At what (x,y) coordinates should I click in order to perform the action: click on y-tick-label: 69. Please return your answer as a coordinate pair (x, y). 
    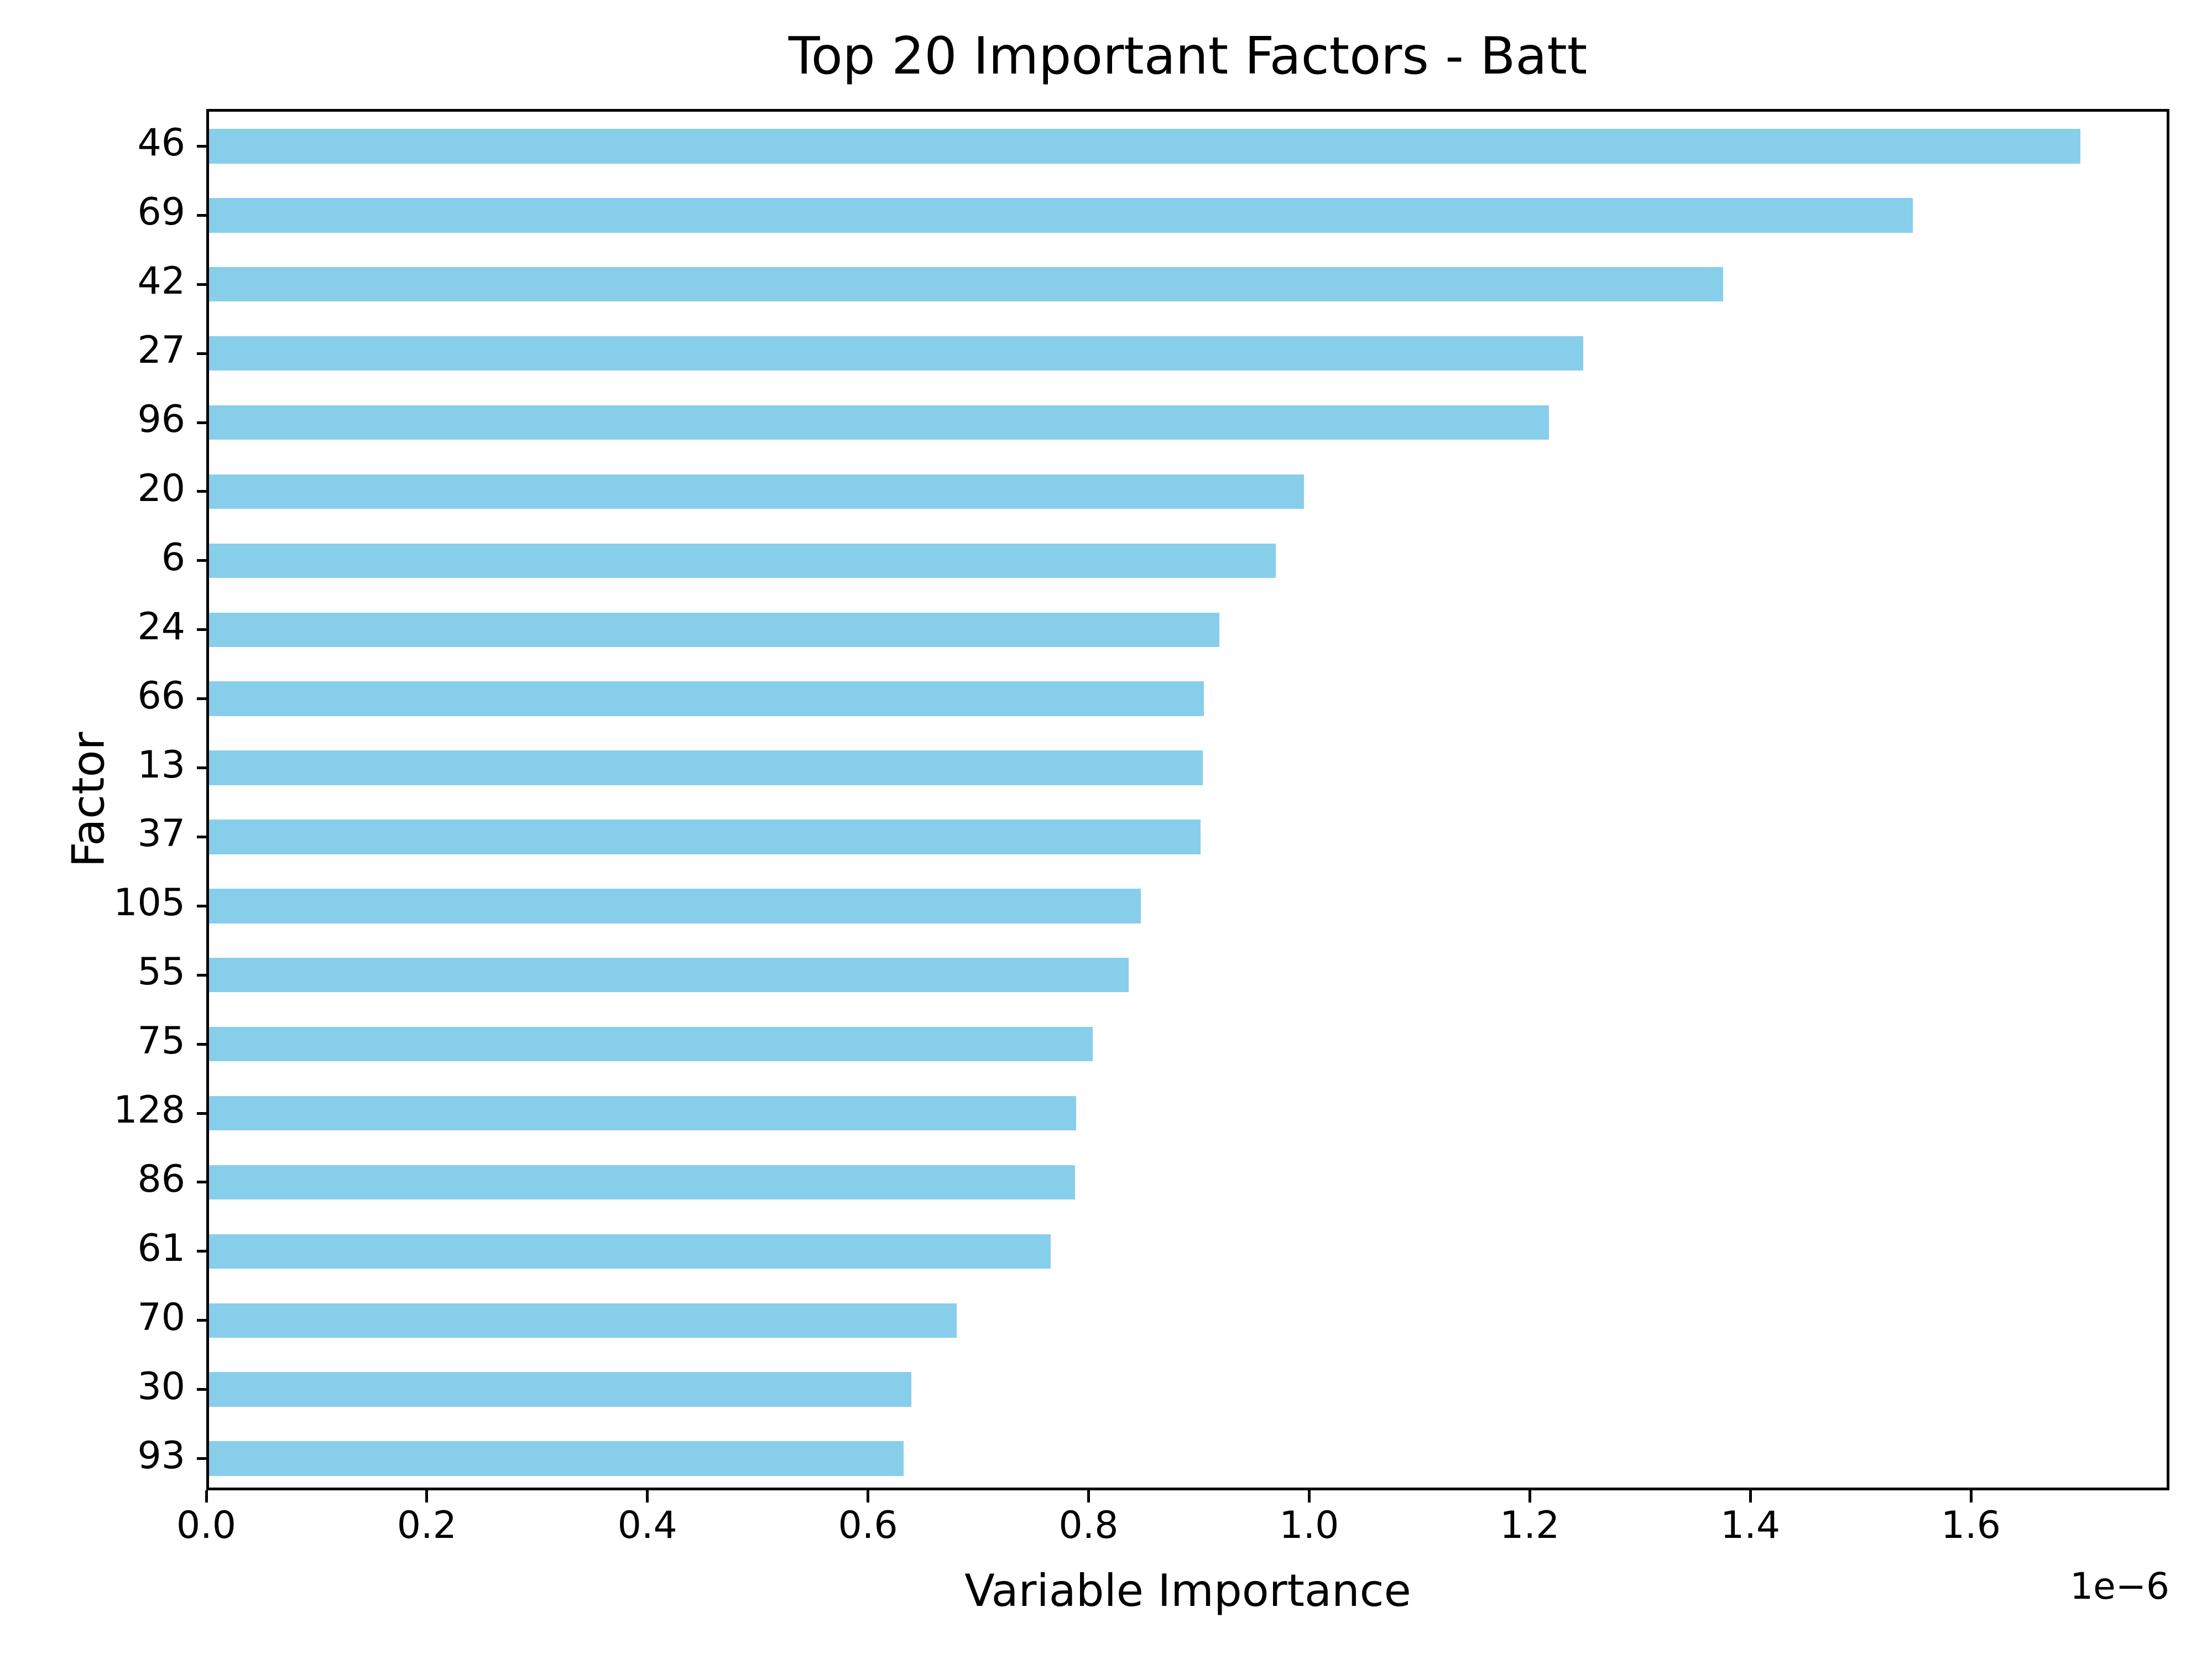
    Looking at the image, I should click on (161, 212).